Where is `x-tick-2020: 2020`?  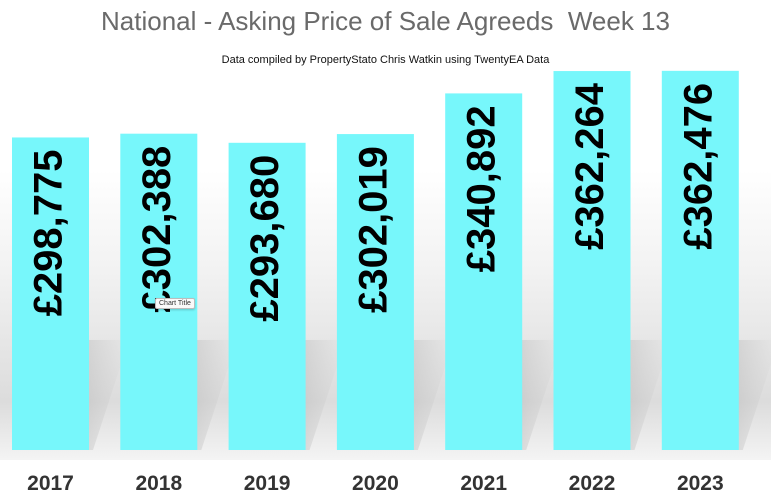
x-tick-2020: 2020 is located at coordinates (375, 483).